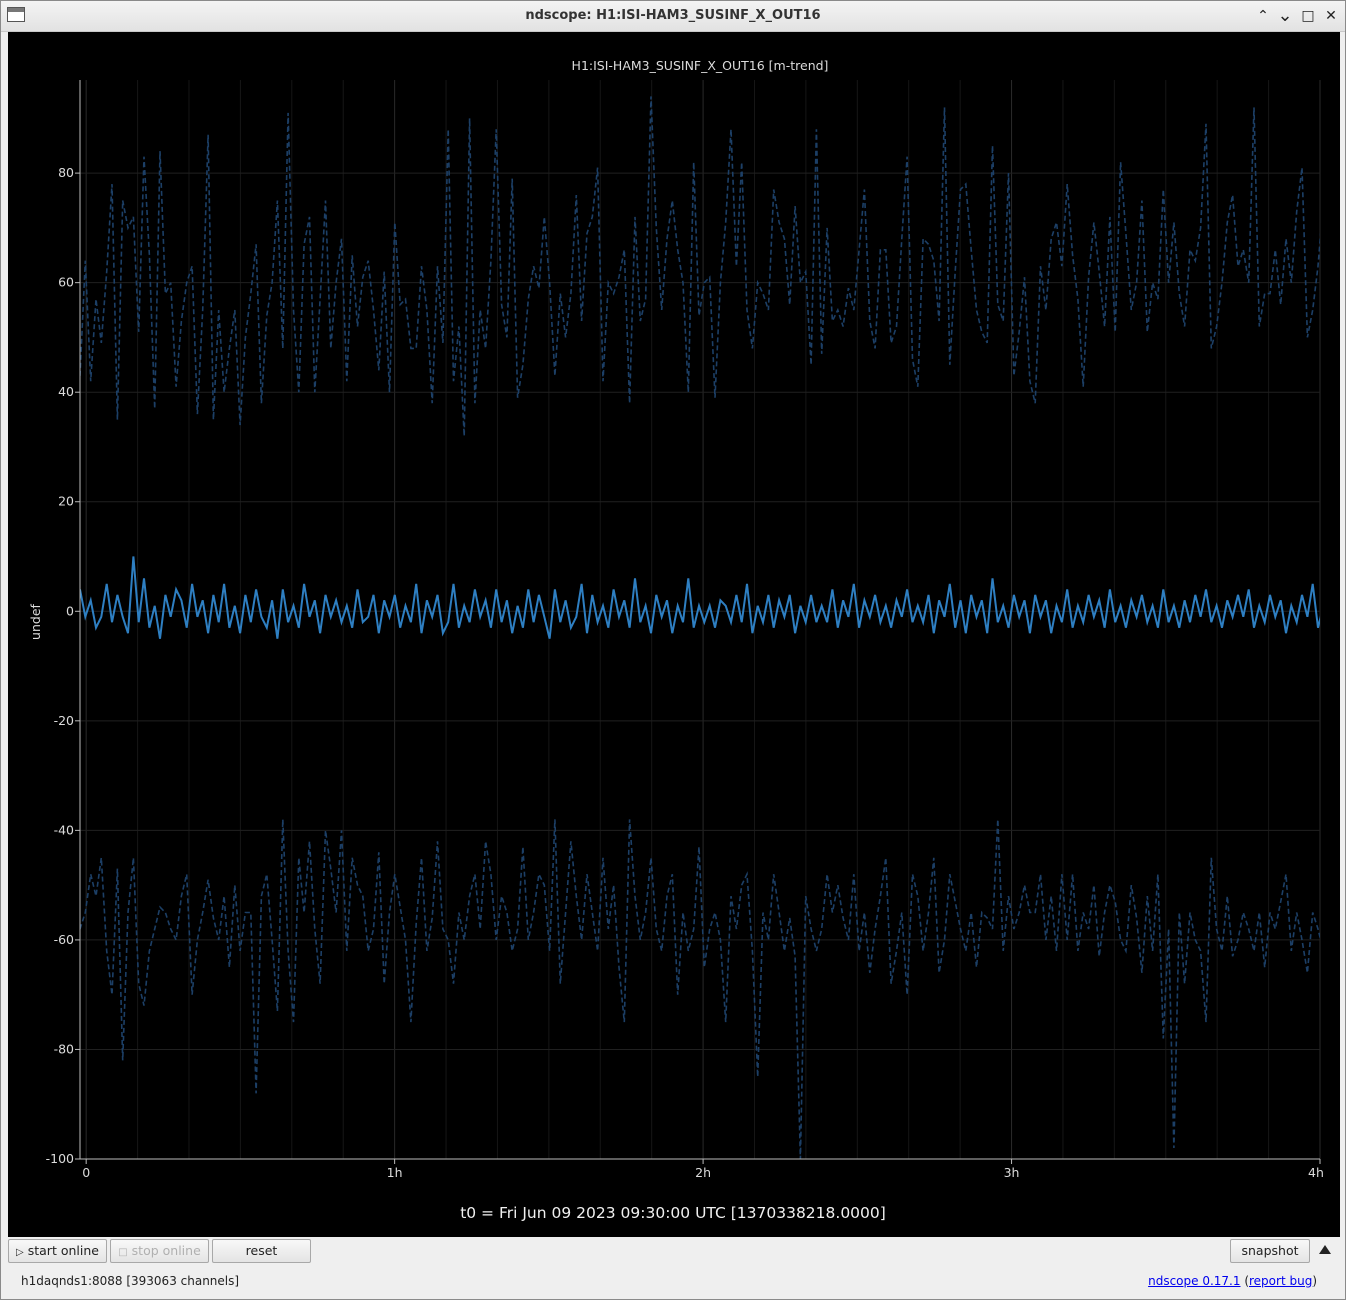 Image resolution: width=1346 pixels, height=1300 pixels. Describe the element at coordinates (20, 1252) in the screenshot. I see `play-icon: ▷` at that location.